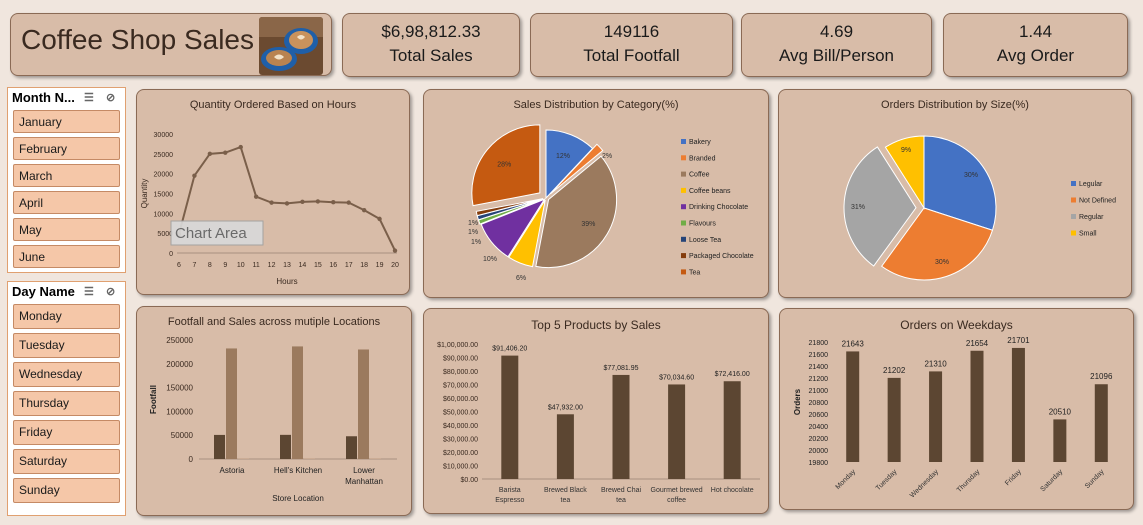 This screenshot has width=1143, height=525. What do you see at coordinates (273, 105) in the screenshot?
I see `chart-title: Quantity Ordered Based on Hours` at bounding box center [273, 105].